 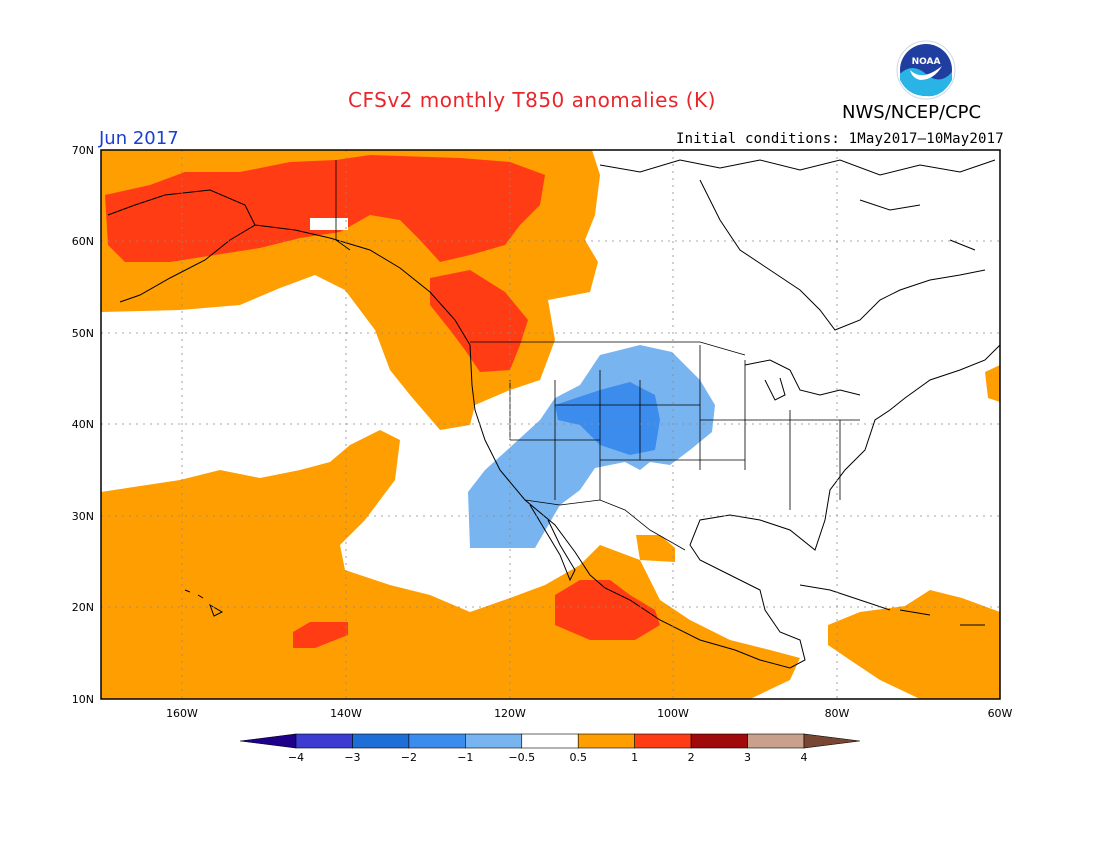 What do you see at coordinates (510, 713) in the screenshot?
I see `lon-label: 120W` at bounding box center [510, 713].